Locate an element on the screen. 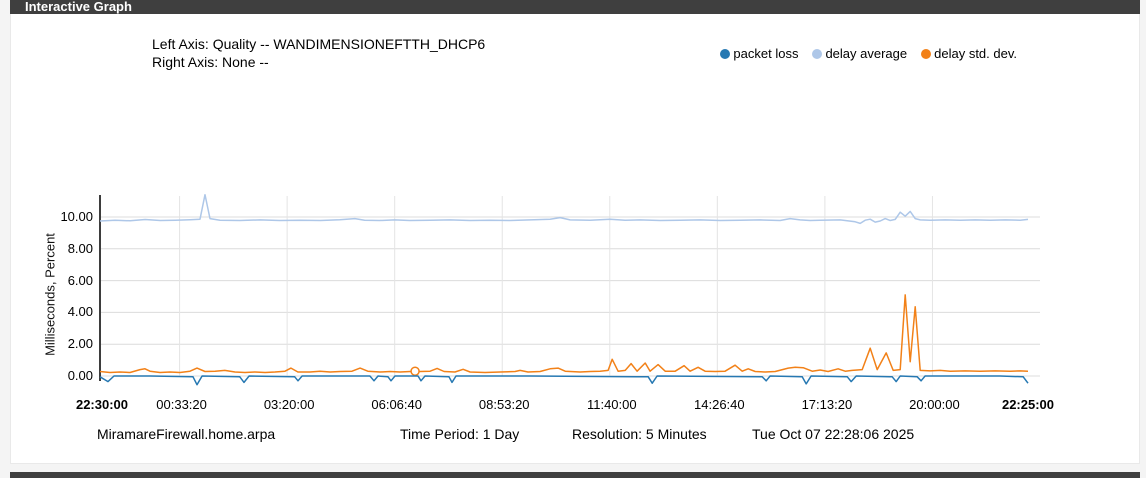 The width and height of the screenshot is (1146, 478). y-tick-label: 0.00 is located at coordinates (80, 375).